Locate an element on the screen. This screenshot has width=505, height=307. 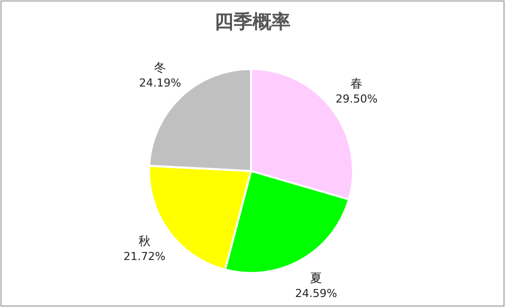
data-label: 29.50% is located at coordinates (357, 99).